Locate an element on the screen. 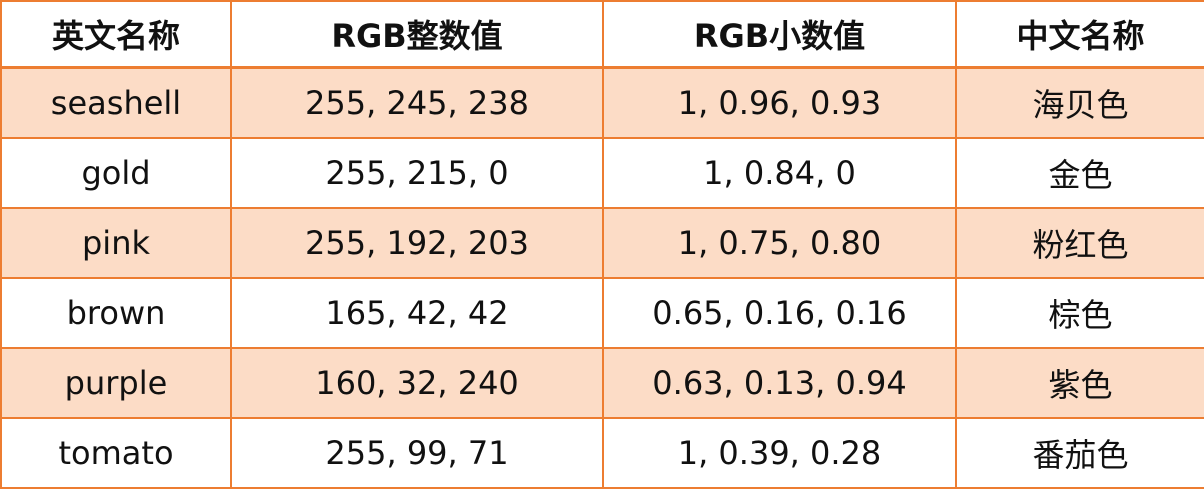  table-row: gold 255, 215, 0 1, 0.84, 0 金色 is located at coordinates (602, 173).